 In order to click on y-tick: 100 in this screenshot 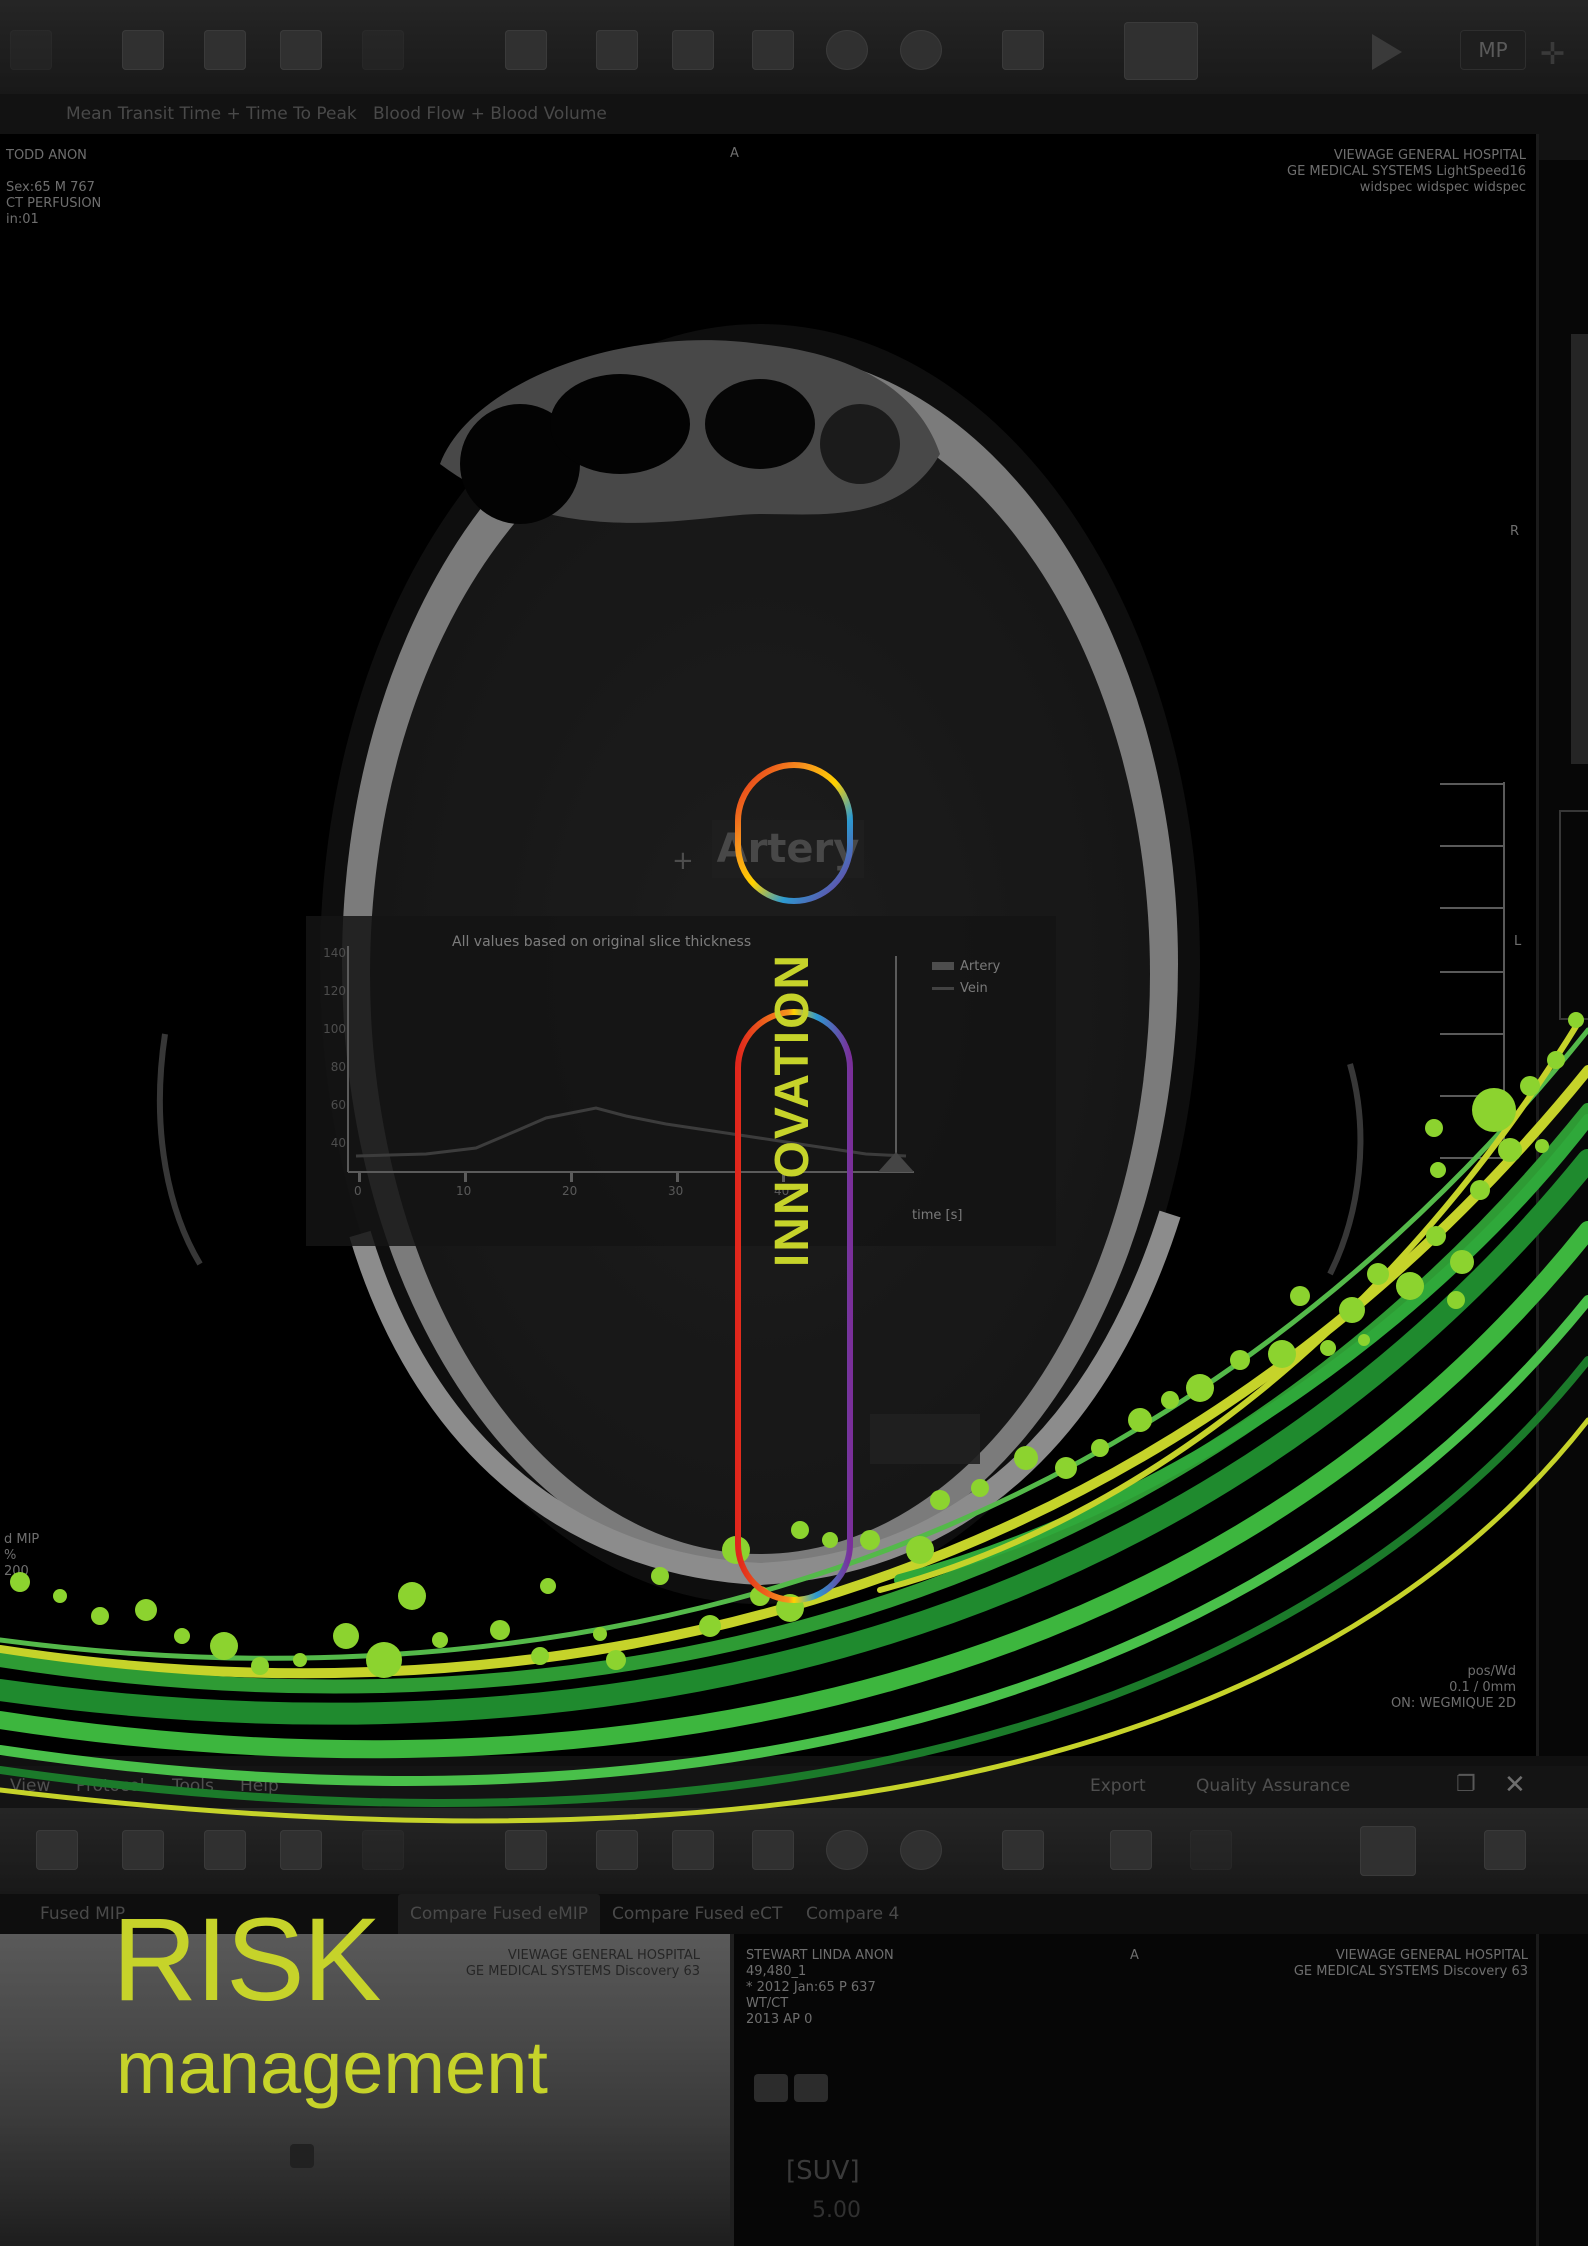, I will do `click(334, 1029)`.